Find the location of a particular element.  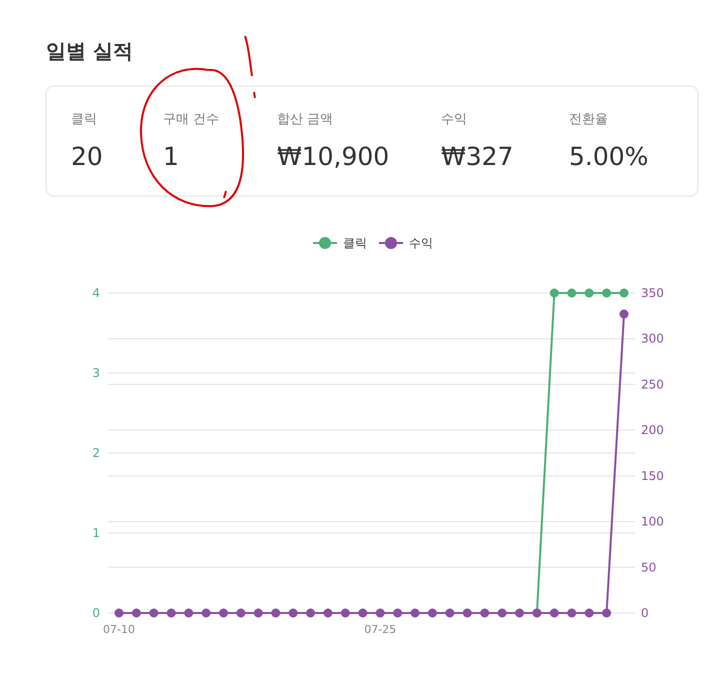

x-tick-label: 07-10 is located at coordinates (119, 629).